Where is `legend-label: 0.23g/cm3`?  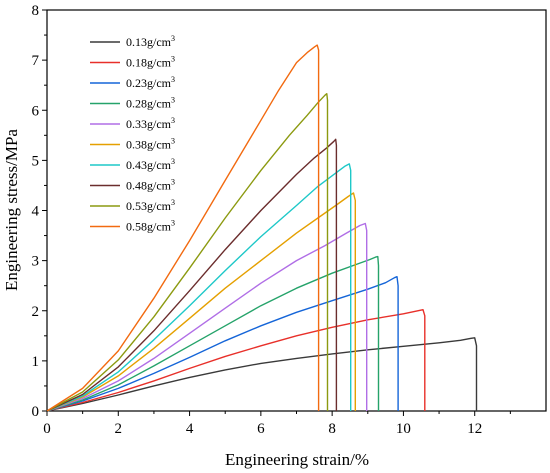
legend-label: 0.23g/cm3 is located at coordinates (150, 82).